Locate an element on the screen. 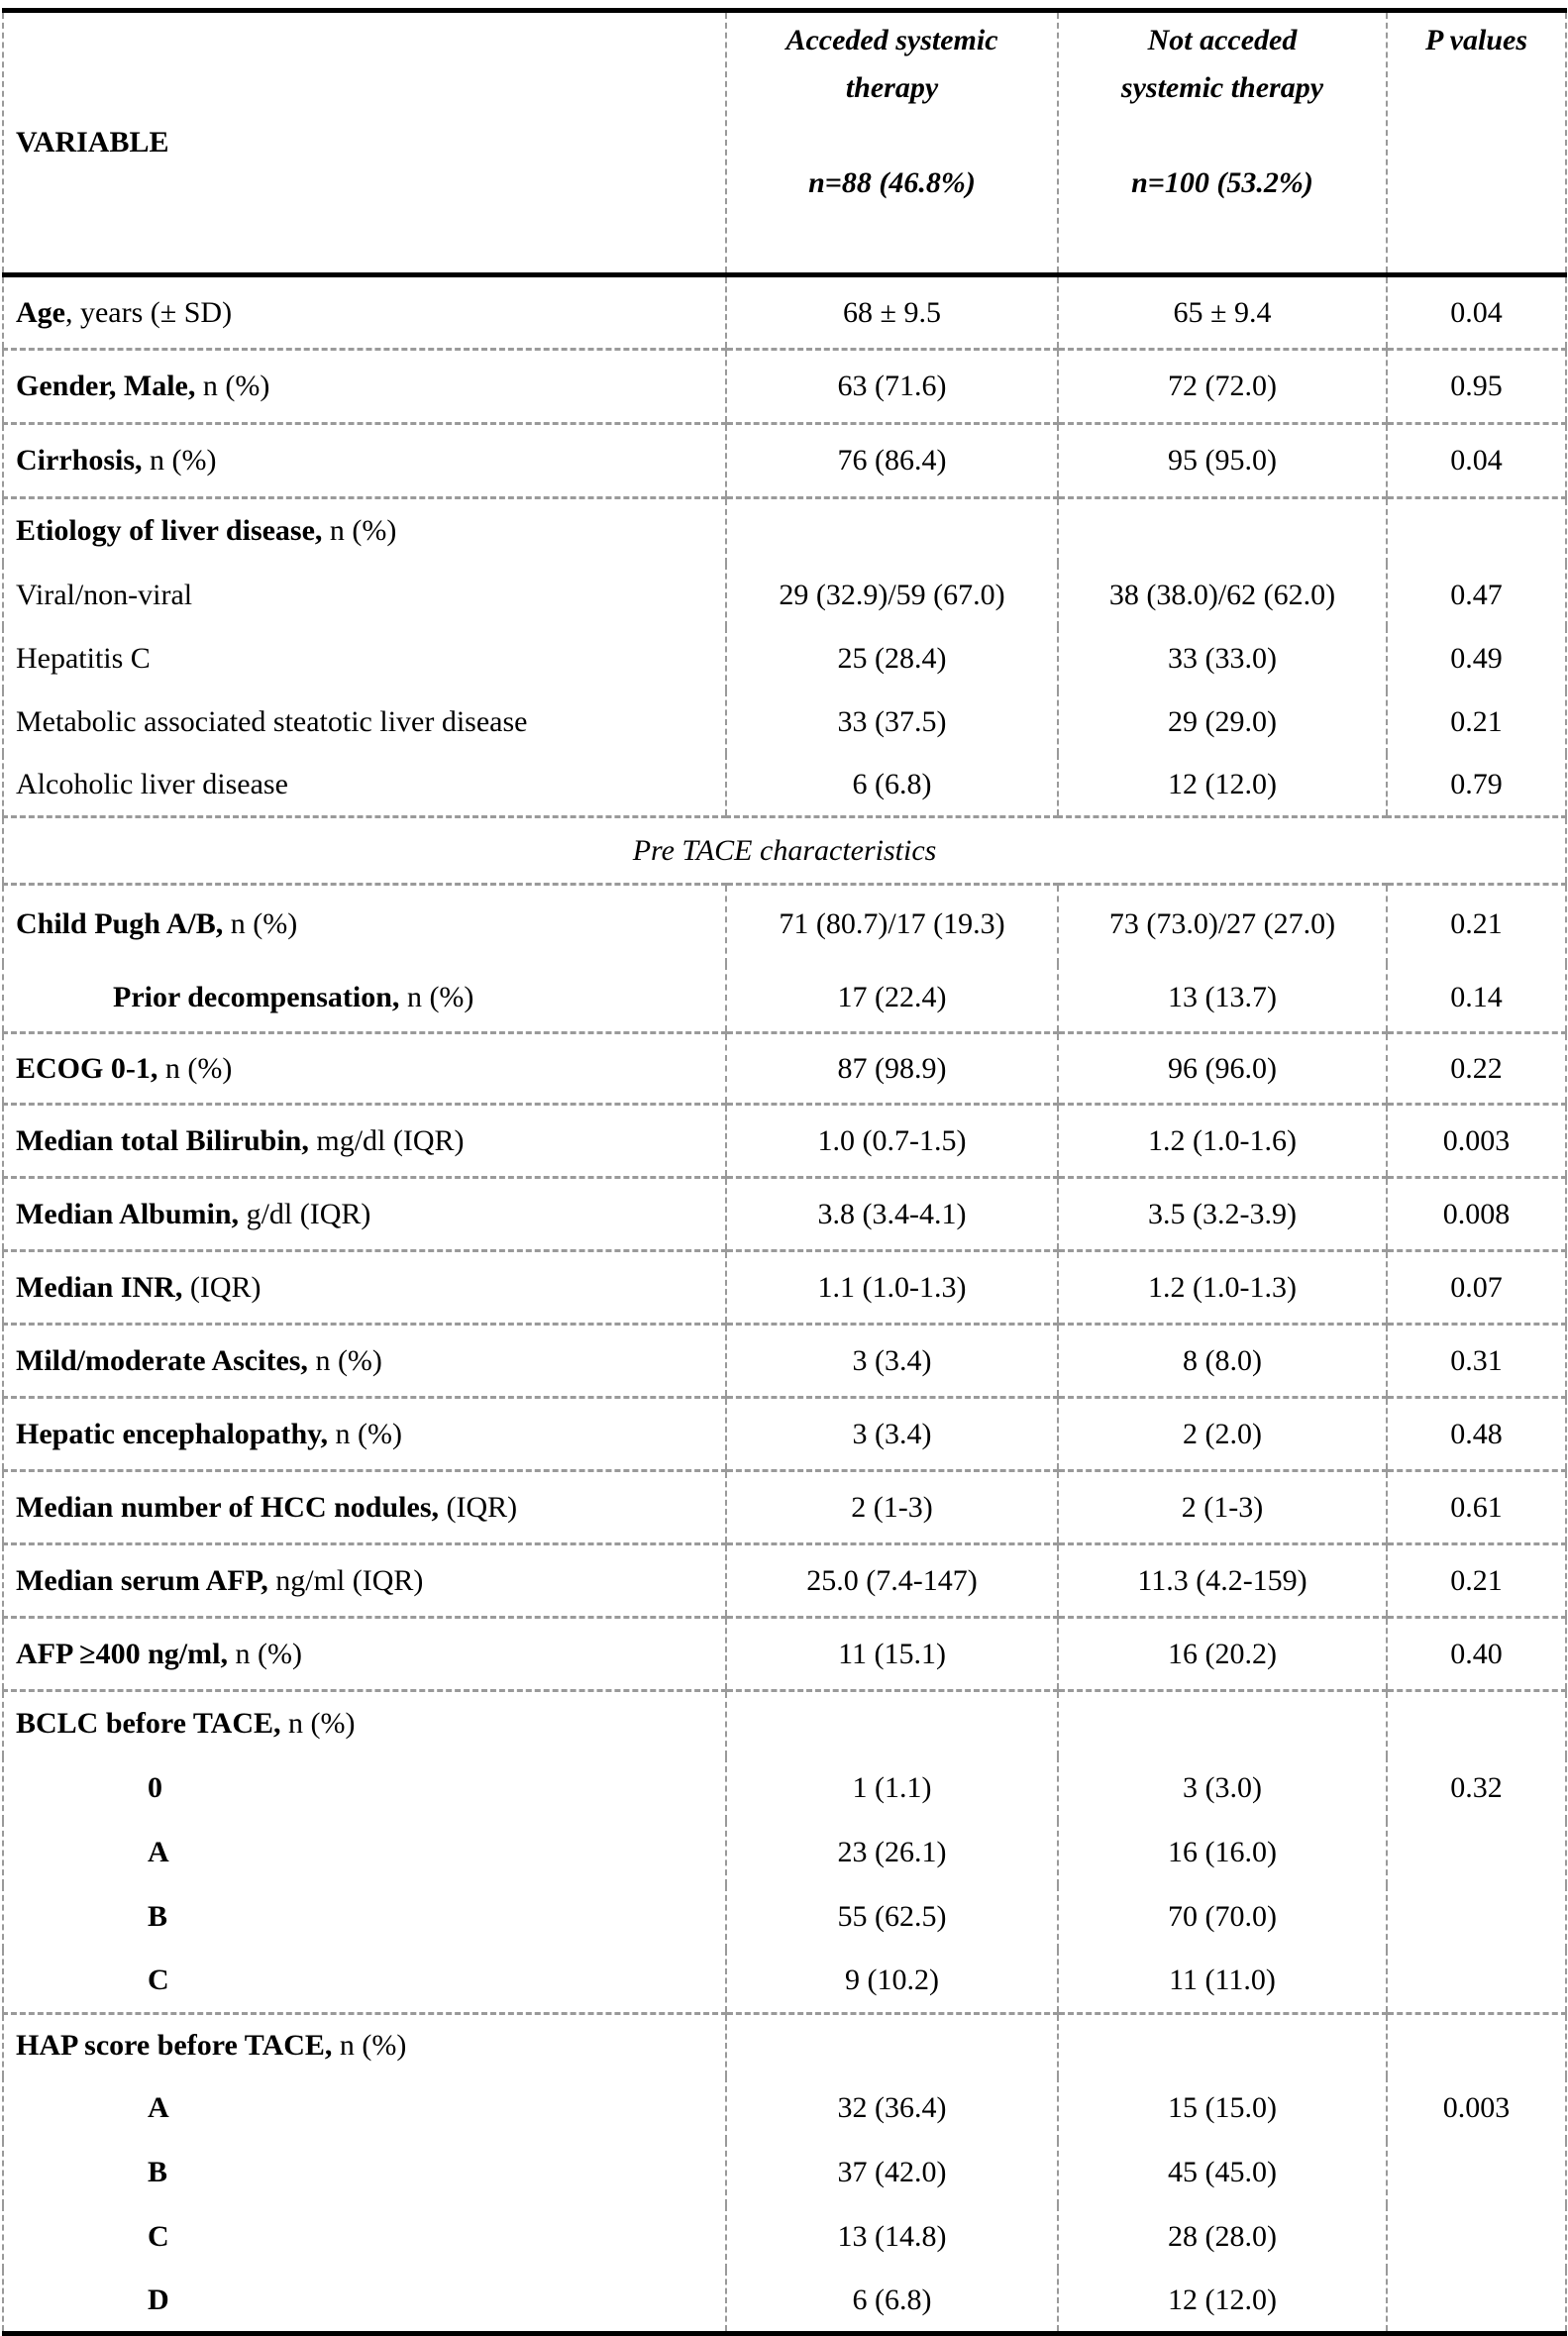 This screenshot has height=2336, width=1568. not-acceded-value: 15 (15.0) is located at coordinates (1222, 2108).